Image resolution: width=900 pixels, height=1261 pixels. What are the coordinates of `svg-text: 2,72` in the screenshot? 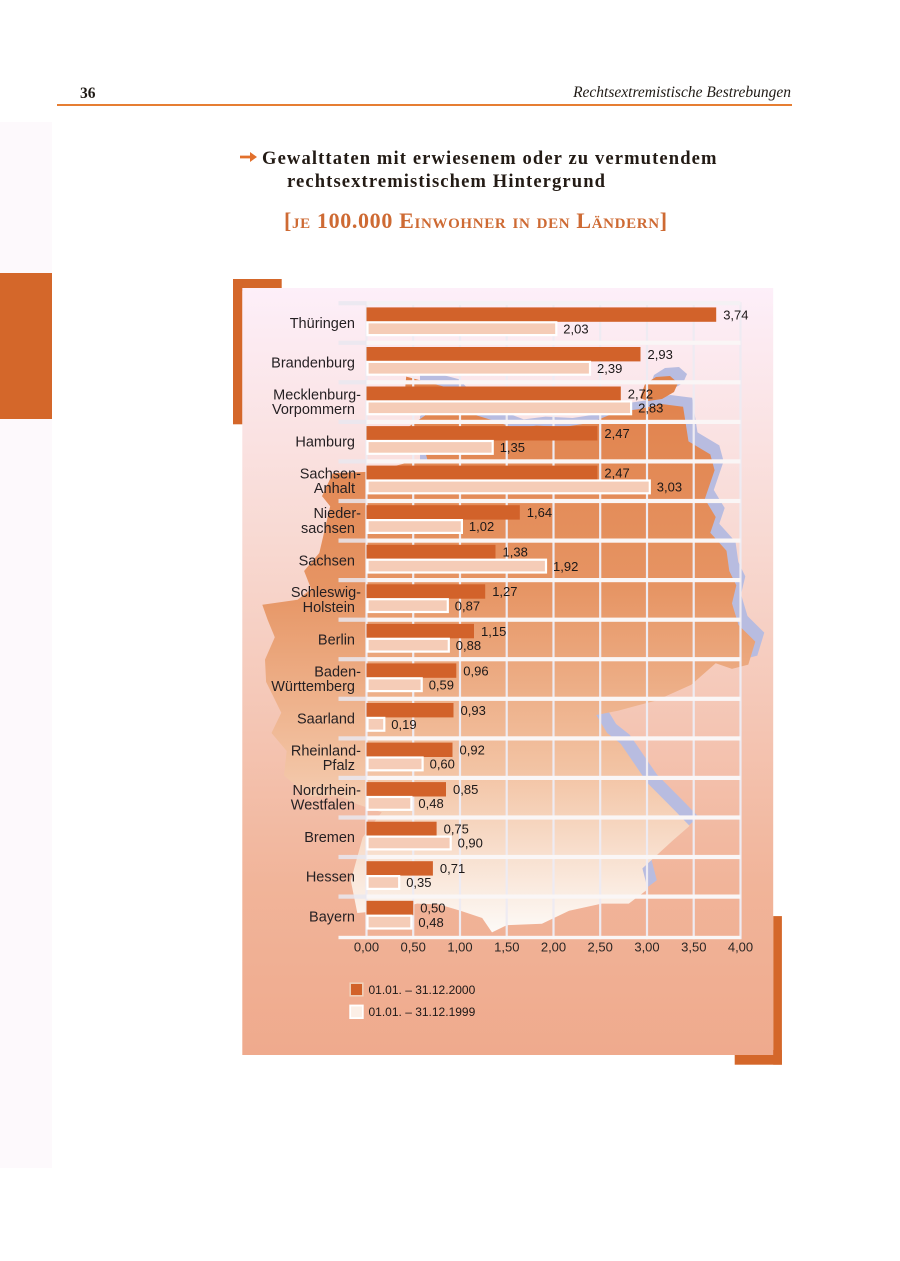 It's located at (640, 393).